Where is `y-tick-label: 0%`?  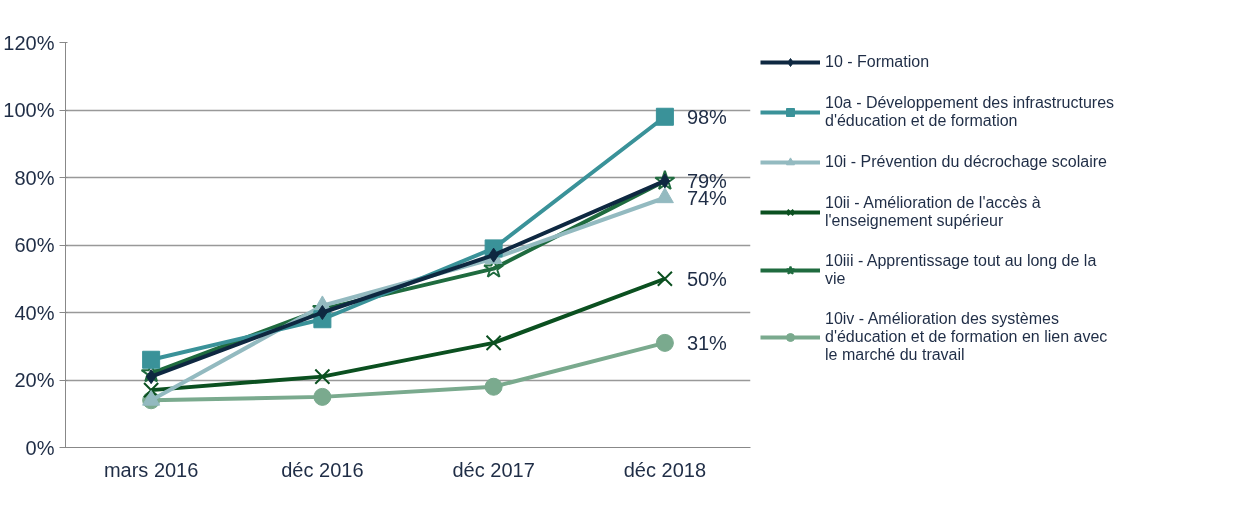
y-tick-label: 0% is located at coordinates (40, 447).